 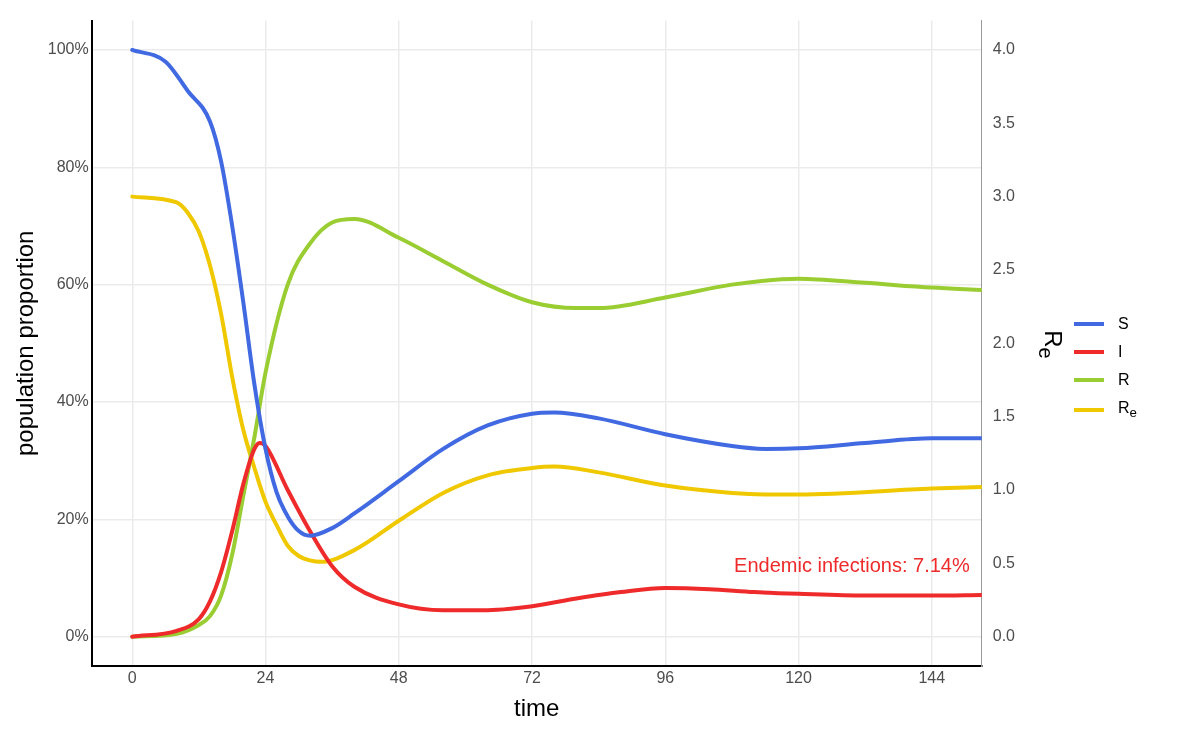 I want to click on y2-tick-label: 3.5, so click(x=1004, y=122).